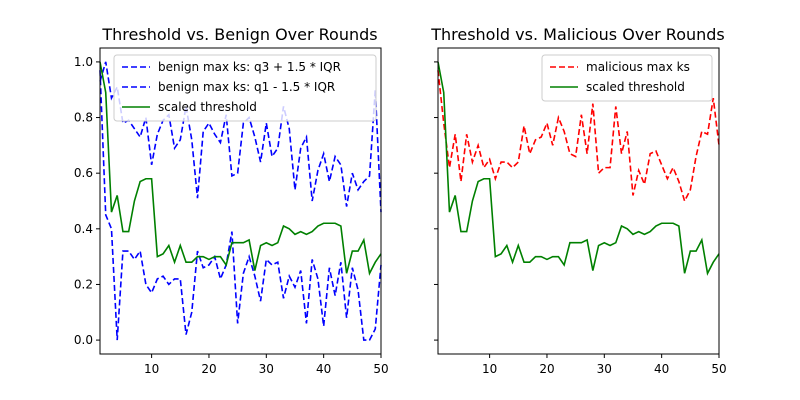  Describe the element at coordinates (207, 107) in the screenshot. I see `benign-legend-label-2: scaled threshold` at that location.